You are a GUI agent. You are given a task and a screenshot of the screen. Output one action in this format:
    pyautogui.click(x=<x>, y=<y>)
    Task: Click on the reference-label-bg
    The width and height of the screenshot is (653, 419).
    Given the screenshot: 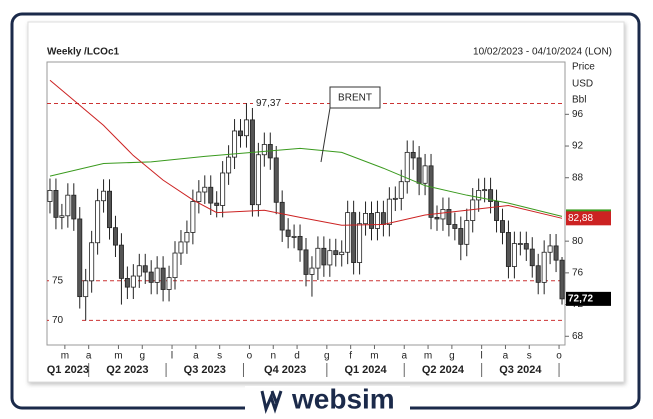 What is the action you would take?
    pyautogui.click(x=65, y=320)
    